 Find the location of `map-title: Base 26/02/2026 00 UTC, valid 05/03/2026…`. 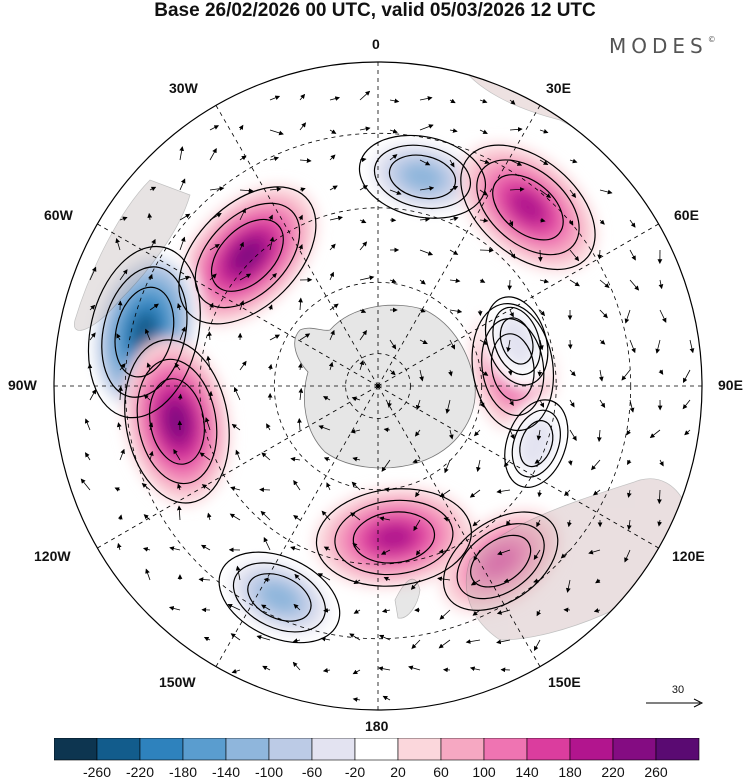

map-title: Base 26/02/2026 00 UTC, valid 05/03/2026… is located at coordinates (375, 10).